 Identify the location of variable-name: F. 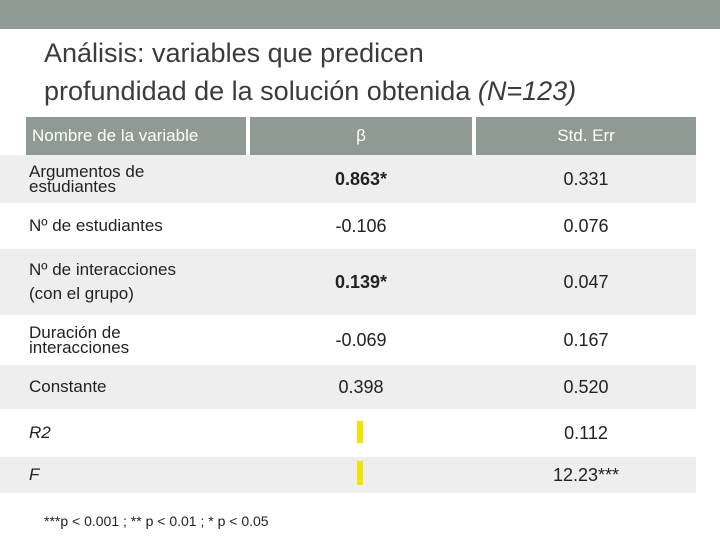
(34, 474).